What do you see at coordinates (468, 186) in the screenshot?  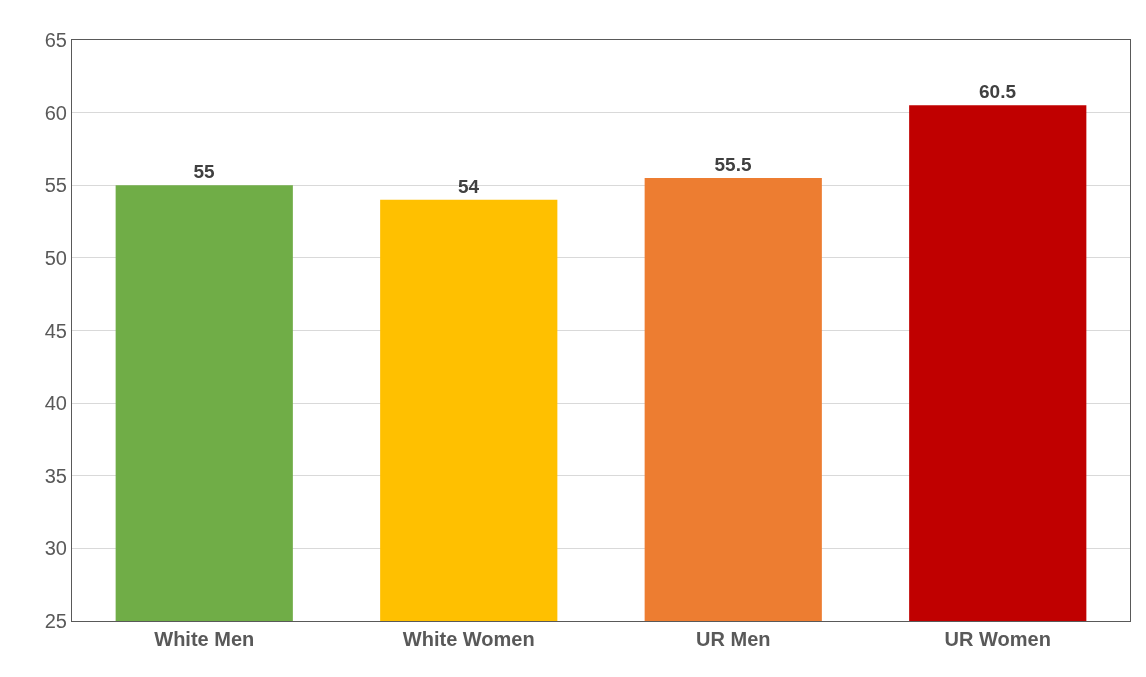 I see `data-label: 54` at bounding box center [468, 186].